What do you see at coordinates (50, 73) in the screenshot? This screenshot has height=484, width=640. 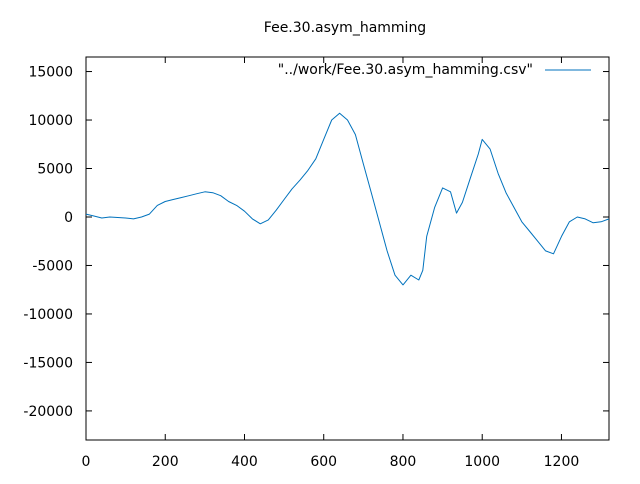 I see `y-tick-label: 15000` at bounding box center [50, 73].